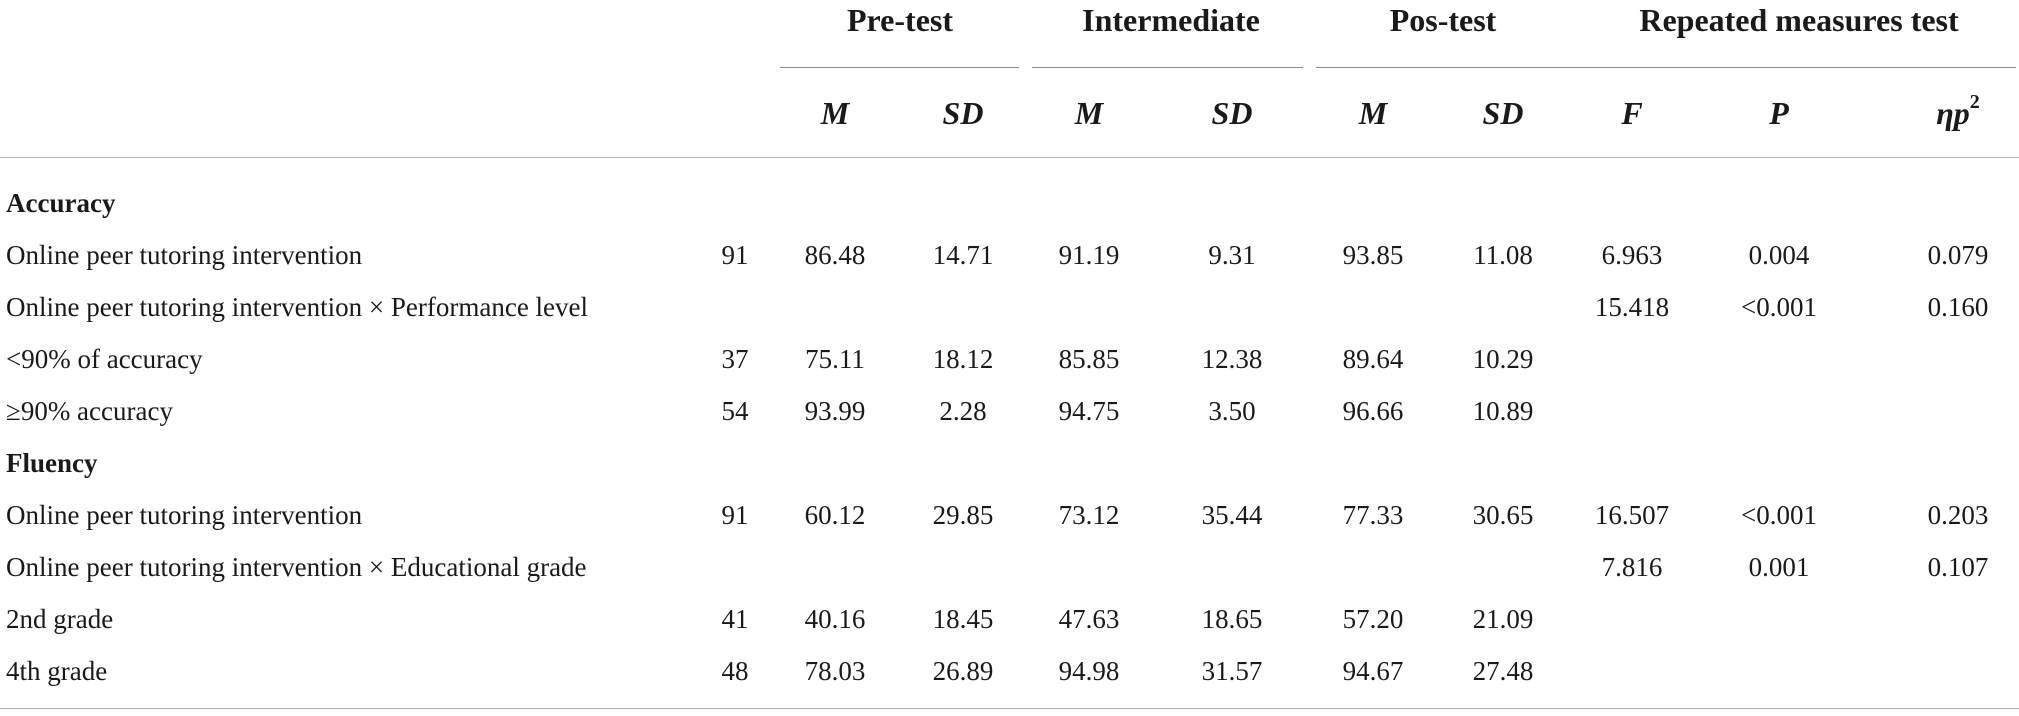 This screenshot has height=716, width=2019. What do you see at coordinates (1793, 67) in the screenshot?
I see `repeated-measures-group-rule` at bounding box center [1793, 67].